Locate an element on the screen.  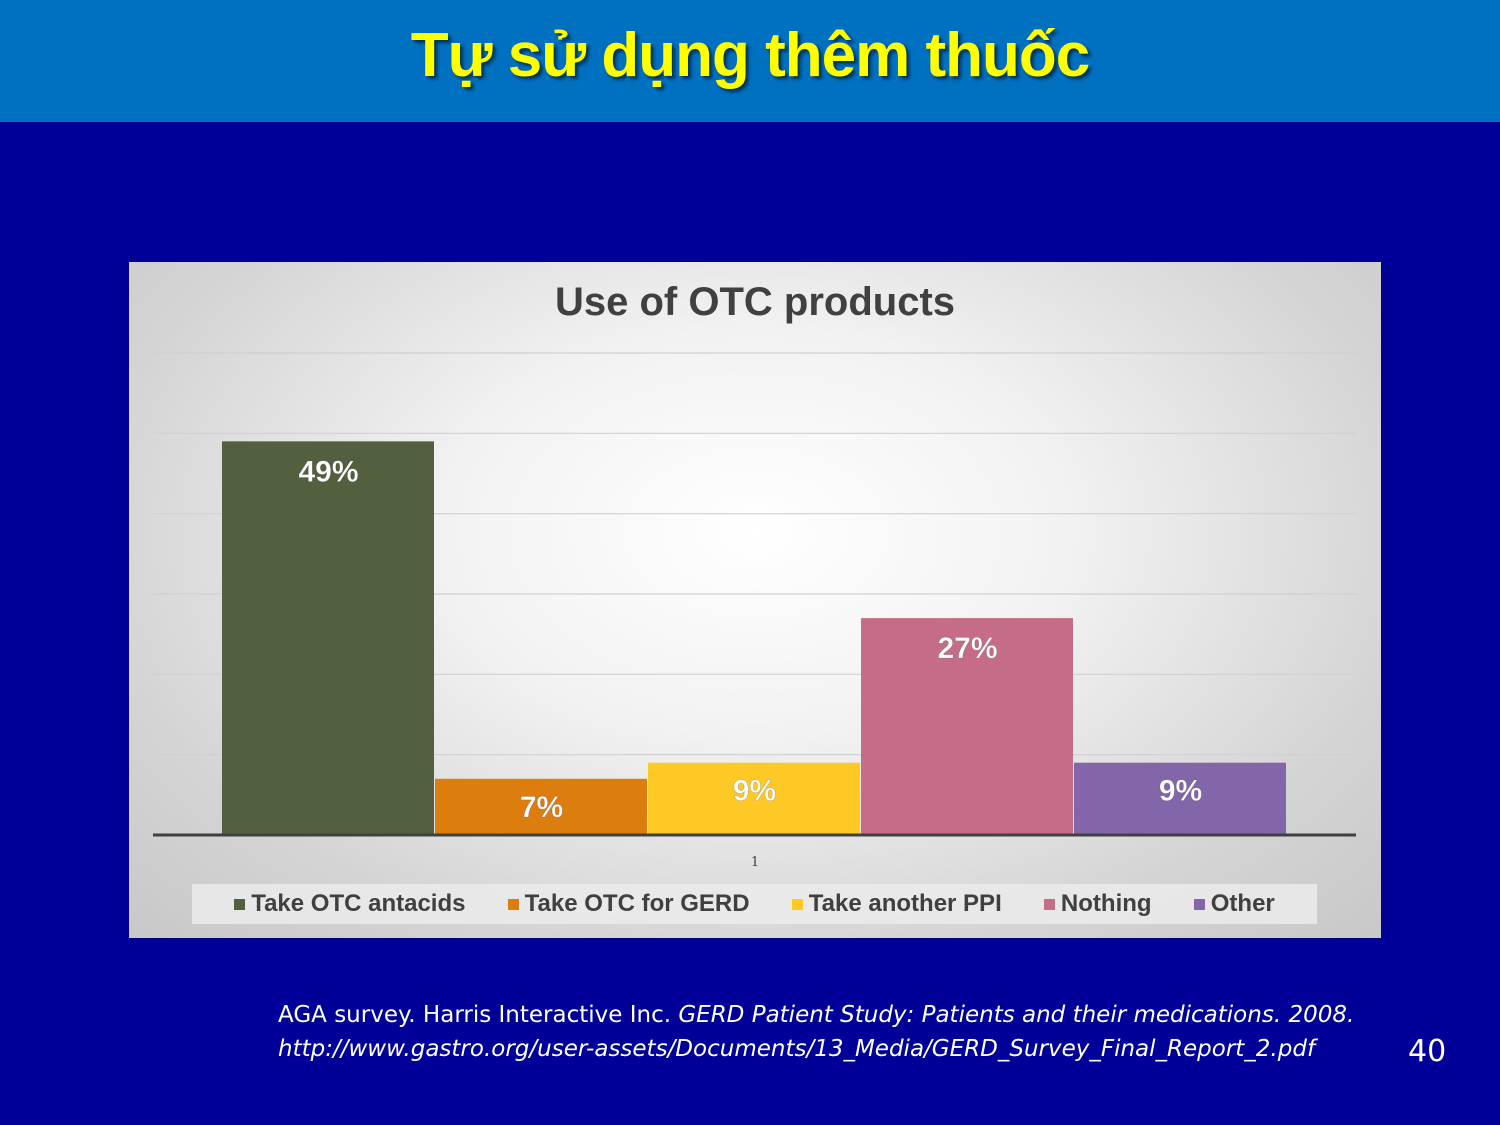
bar-take-otc-for-gerd is located at coordinates (541, 806).